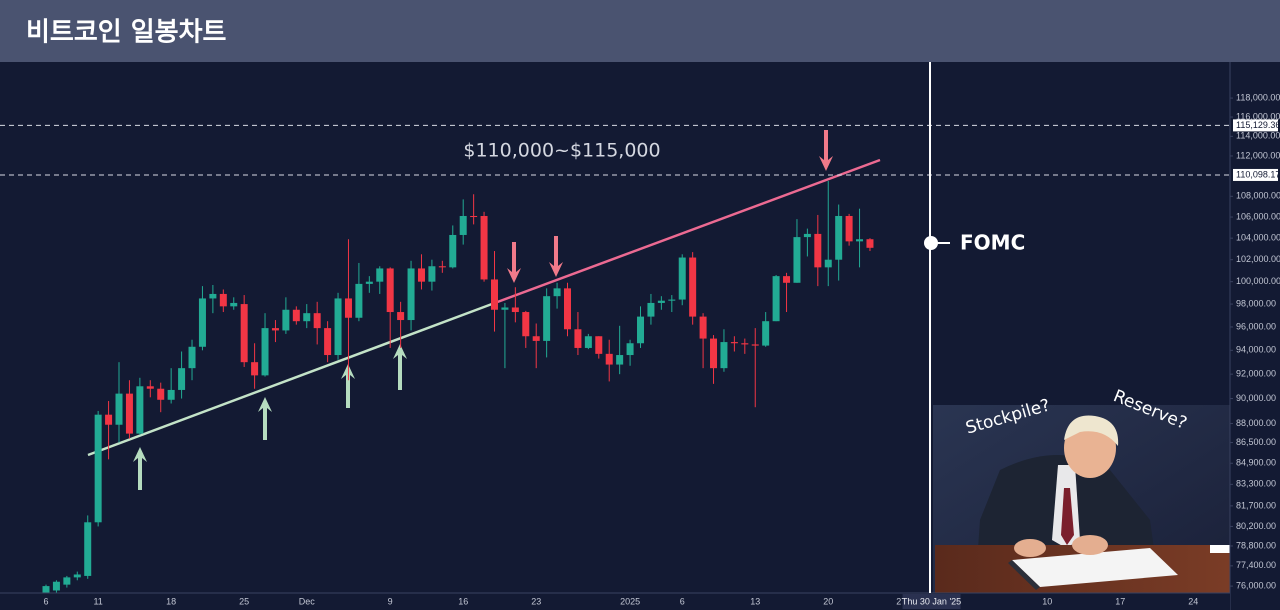 The height and width of the screenshot is (610, 1280). What do you see at coordinates (1258, 116) in the screenshot?
I see `y-tick-label: 116,000.00` at bounding box center [1258, 116].